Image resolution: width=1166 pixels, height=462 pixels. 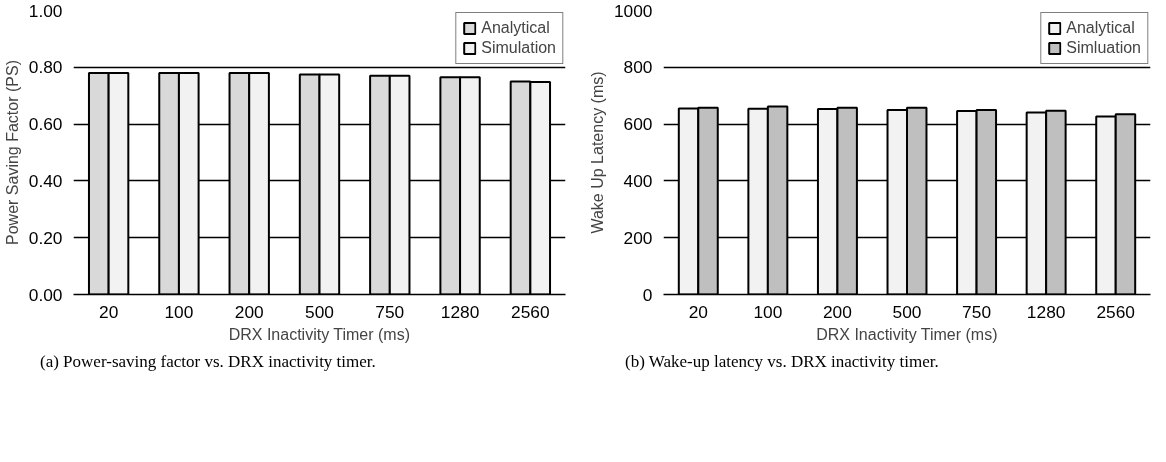 What do you see at coordinates (45, 10) in the screenshot?
I see `y-tick-label: 1.00` at bounding box center [45, 10].